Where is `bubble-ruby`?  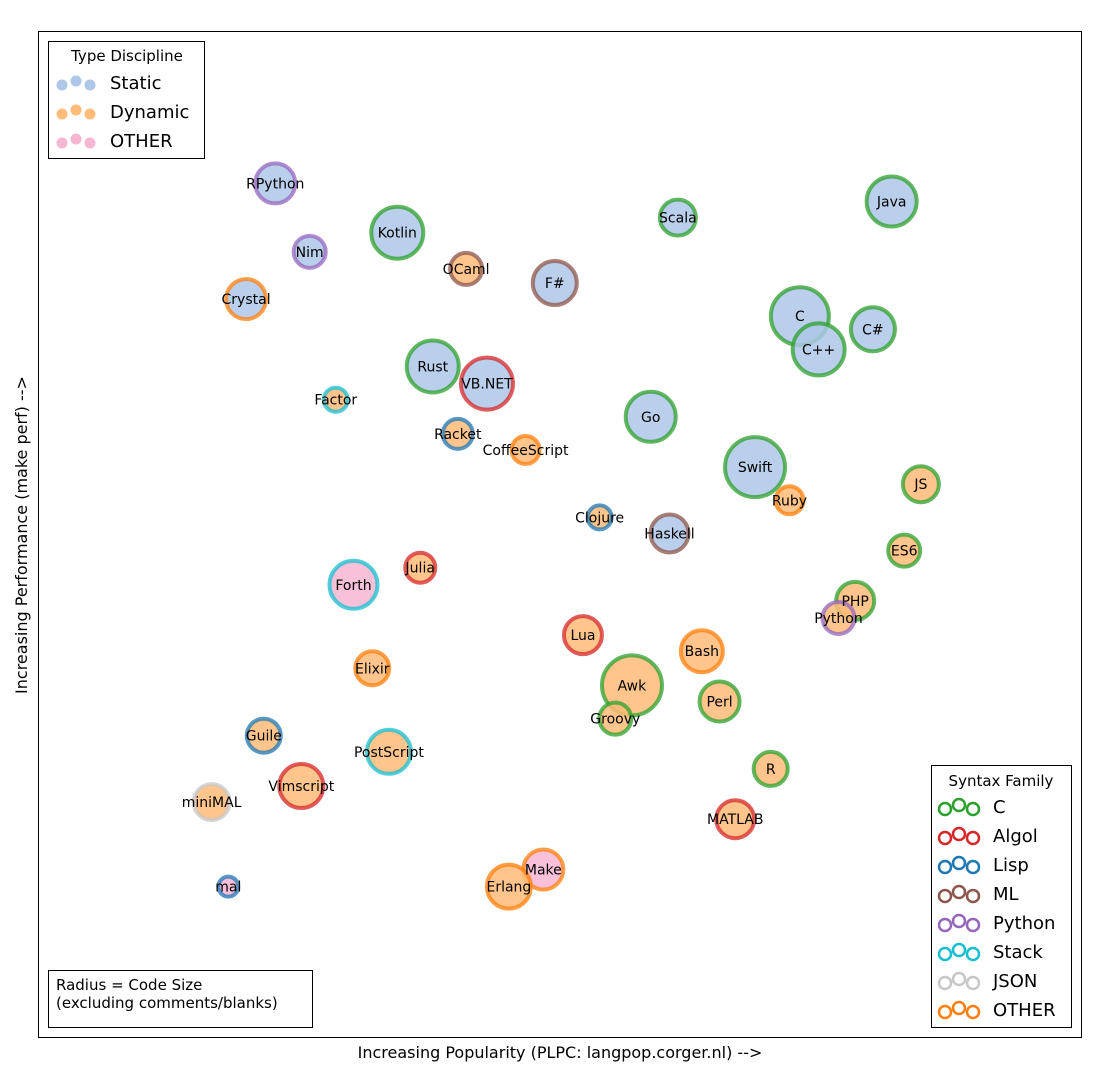
bubble-ruby is located at coordinates (789, 500).